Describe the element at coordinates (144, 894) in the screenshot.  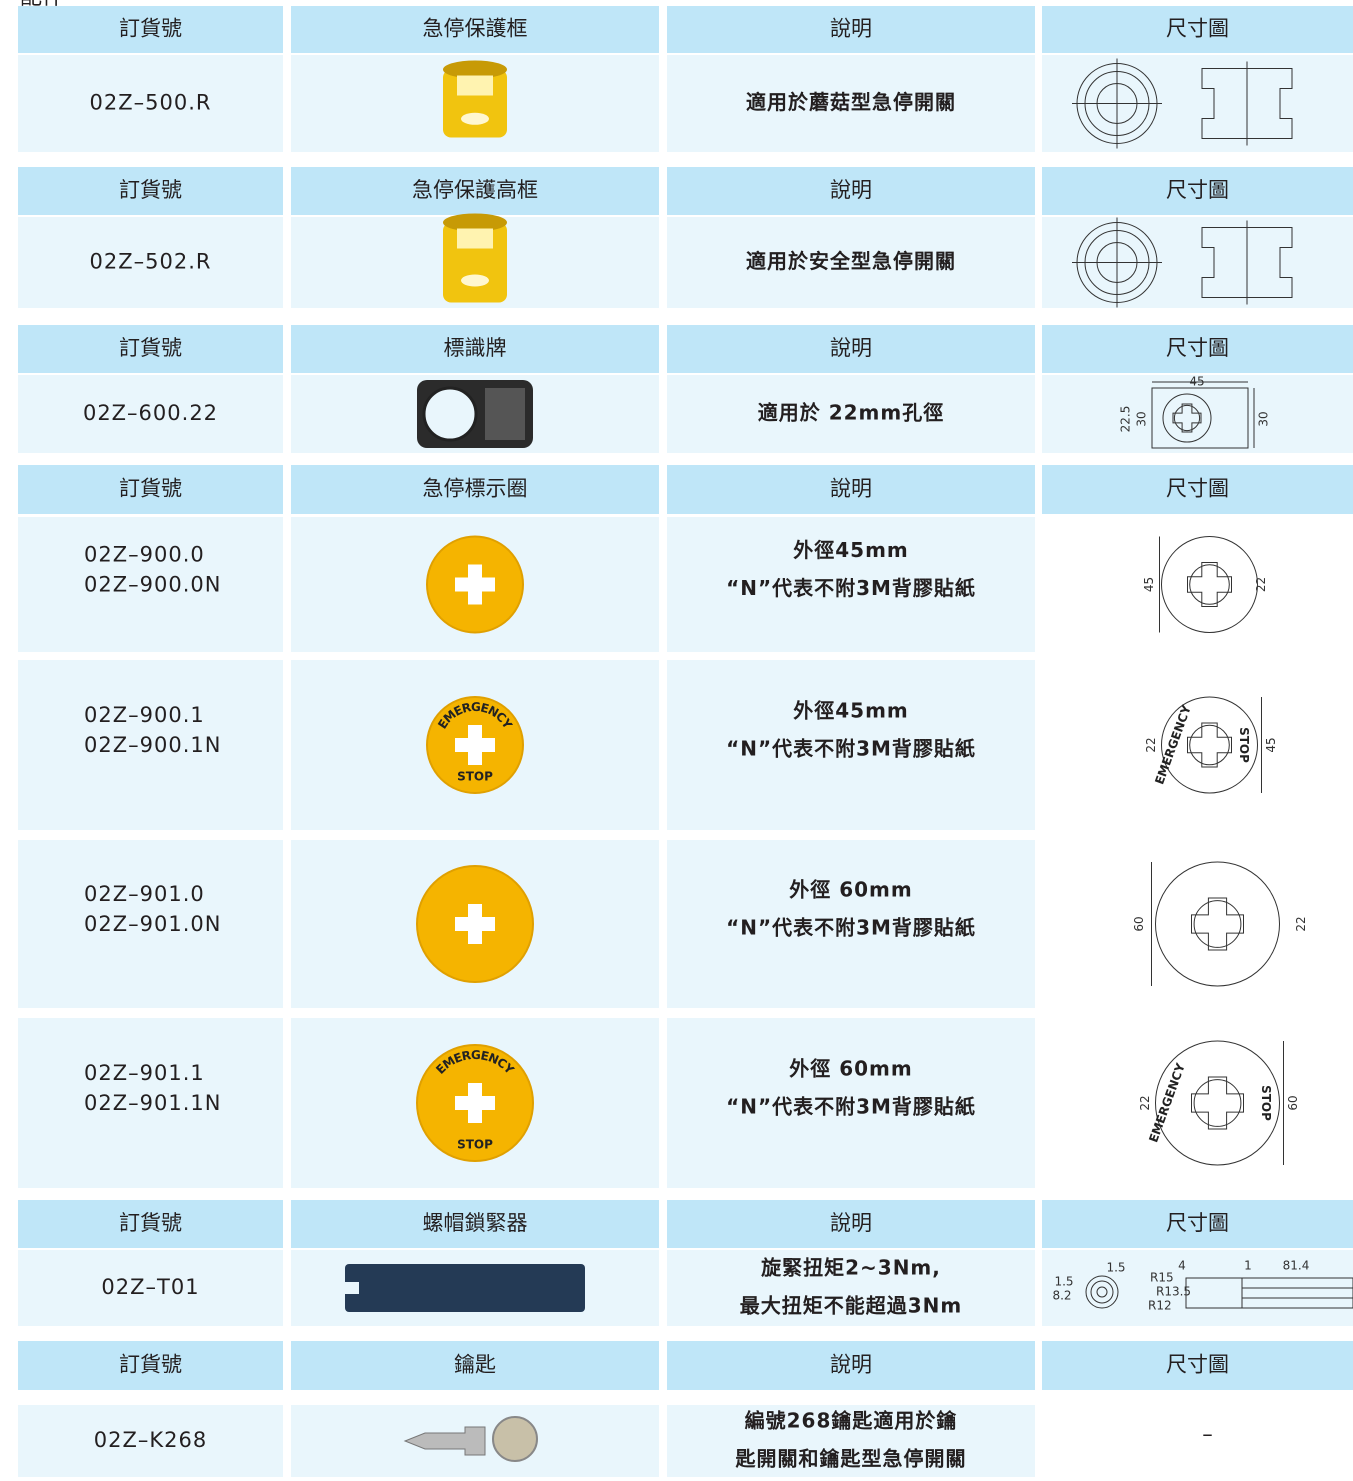
I see `order-code: 02Z–901.0` at that location.